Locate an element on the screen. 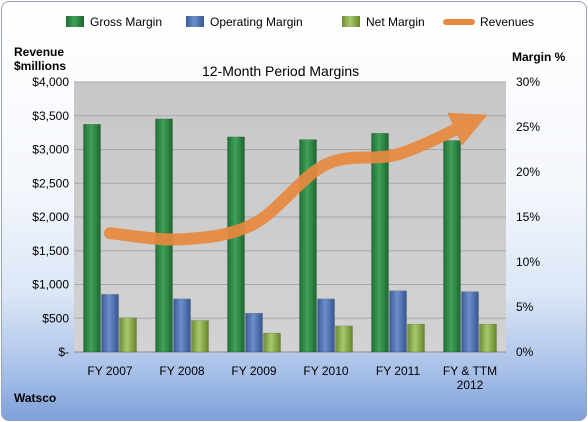 The width and height of the screenshot is (588, 422). left-tick-label: $1,500 is located at coordinates (50, 251).